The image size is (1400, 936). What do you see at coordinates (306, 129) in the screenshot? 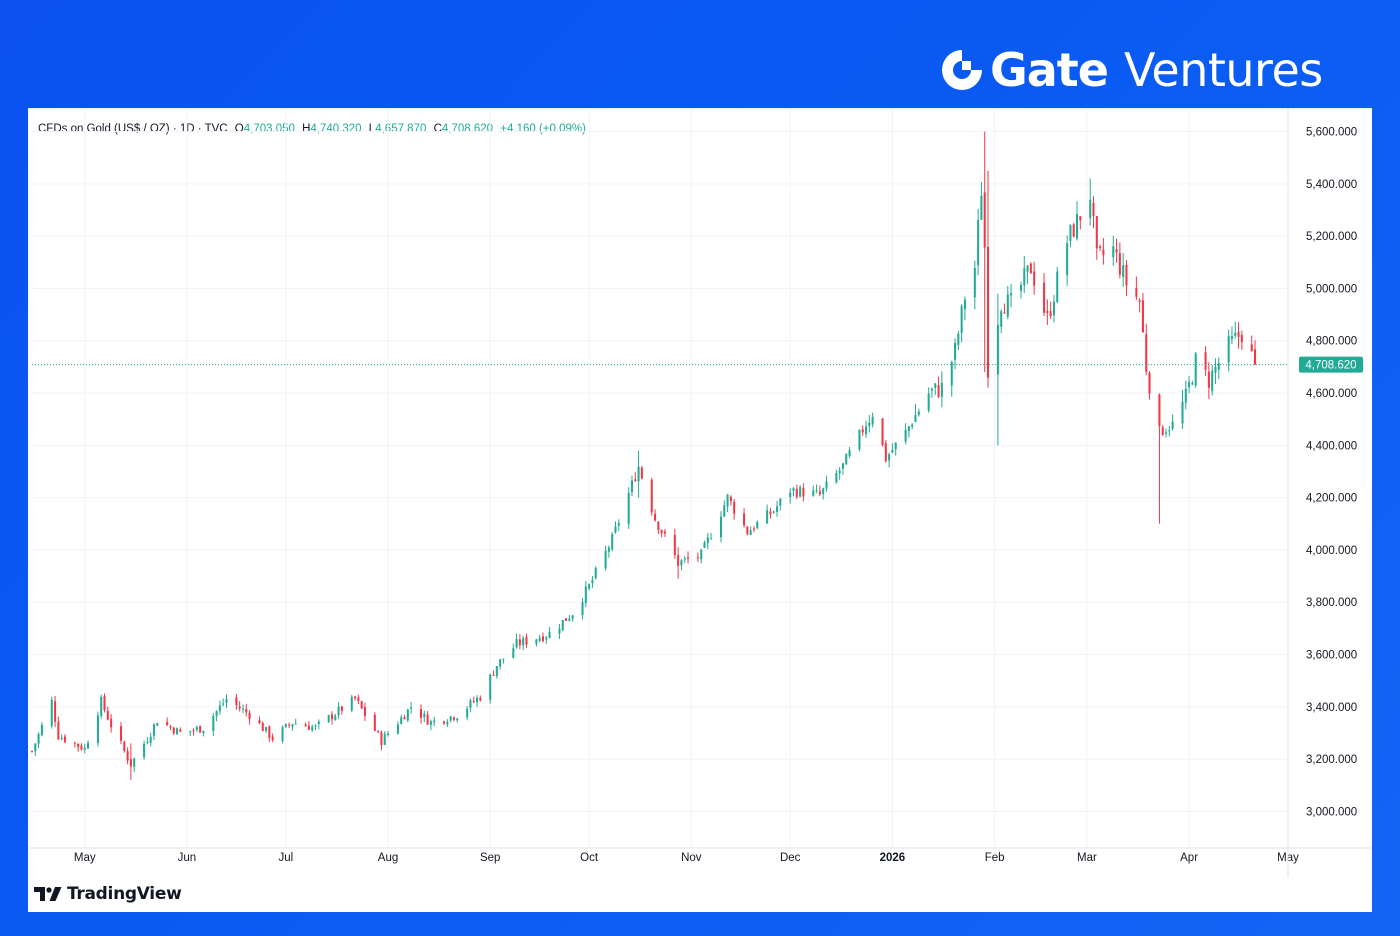
I see `high-label: H` at bounding box center [306, 129].